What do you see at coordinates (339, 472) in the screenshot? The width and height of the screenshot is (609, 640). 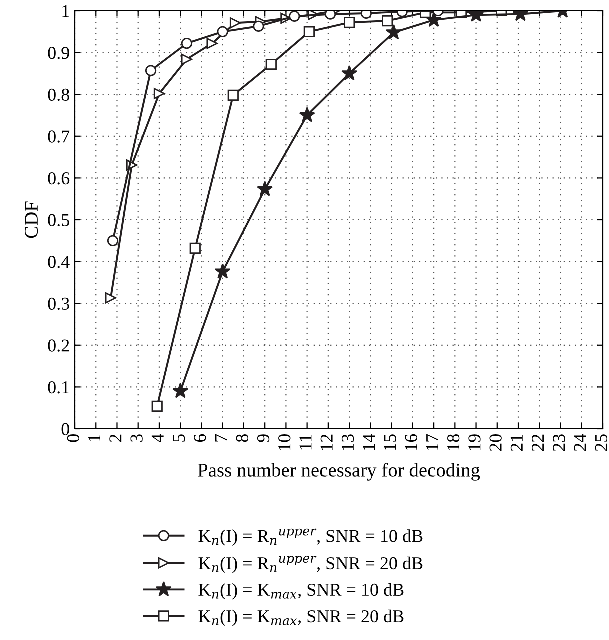 I see `x-axis-title: Pass number necessary for decoding` at bounding box center [339, 472].